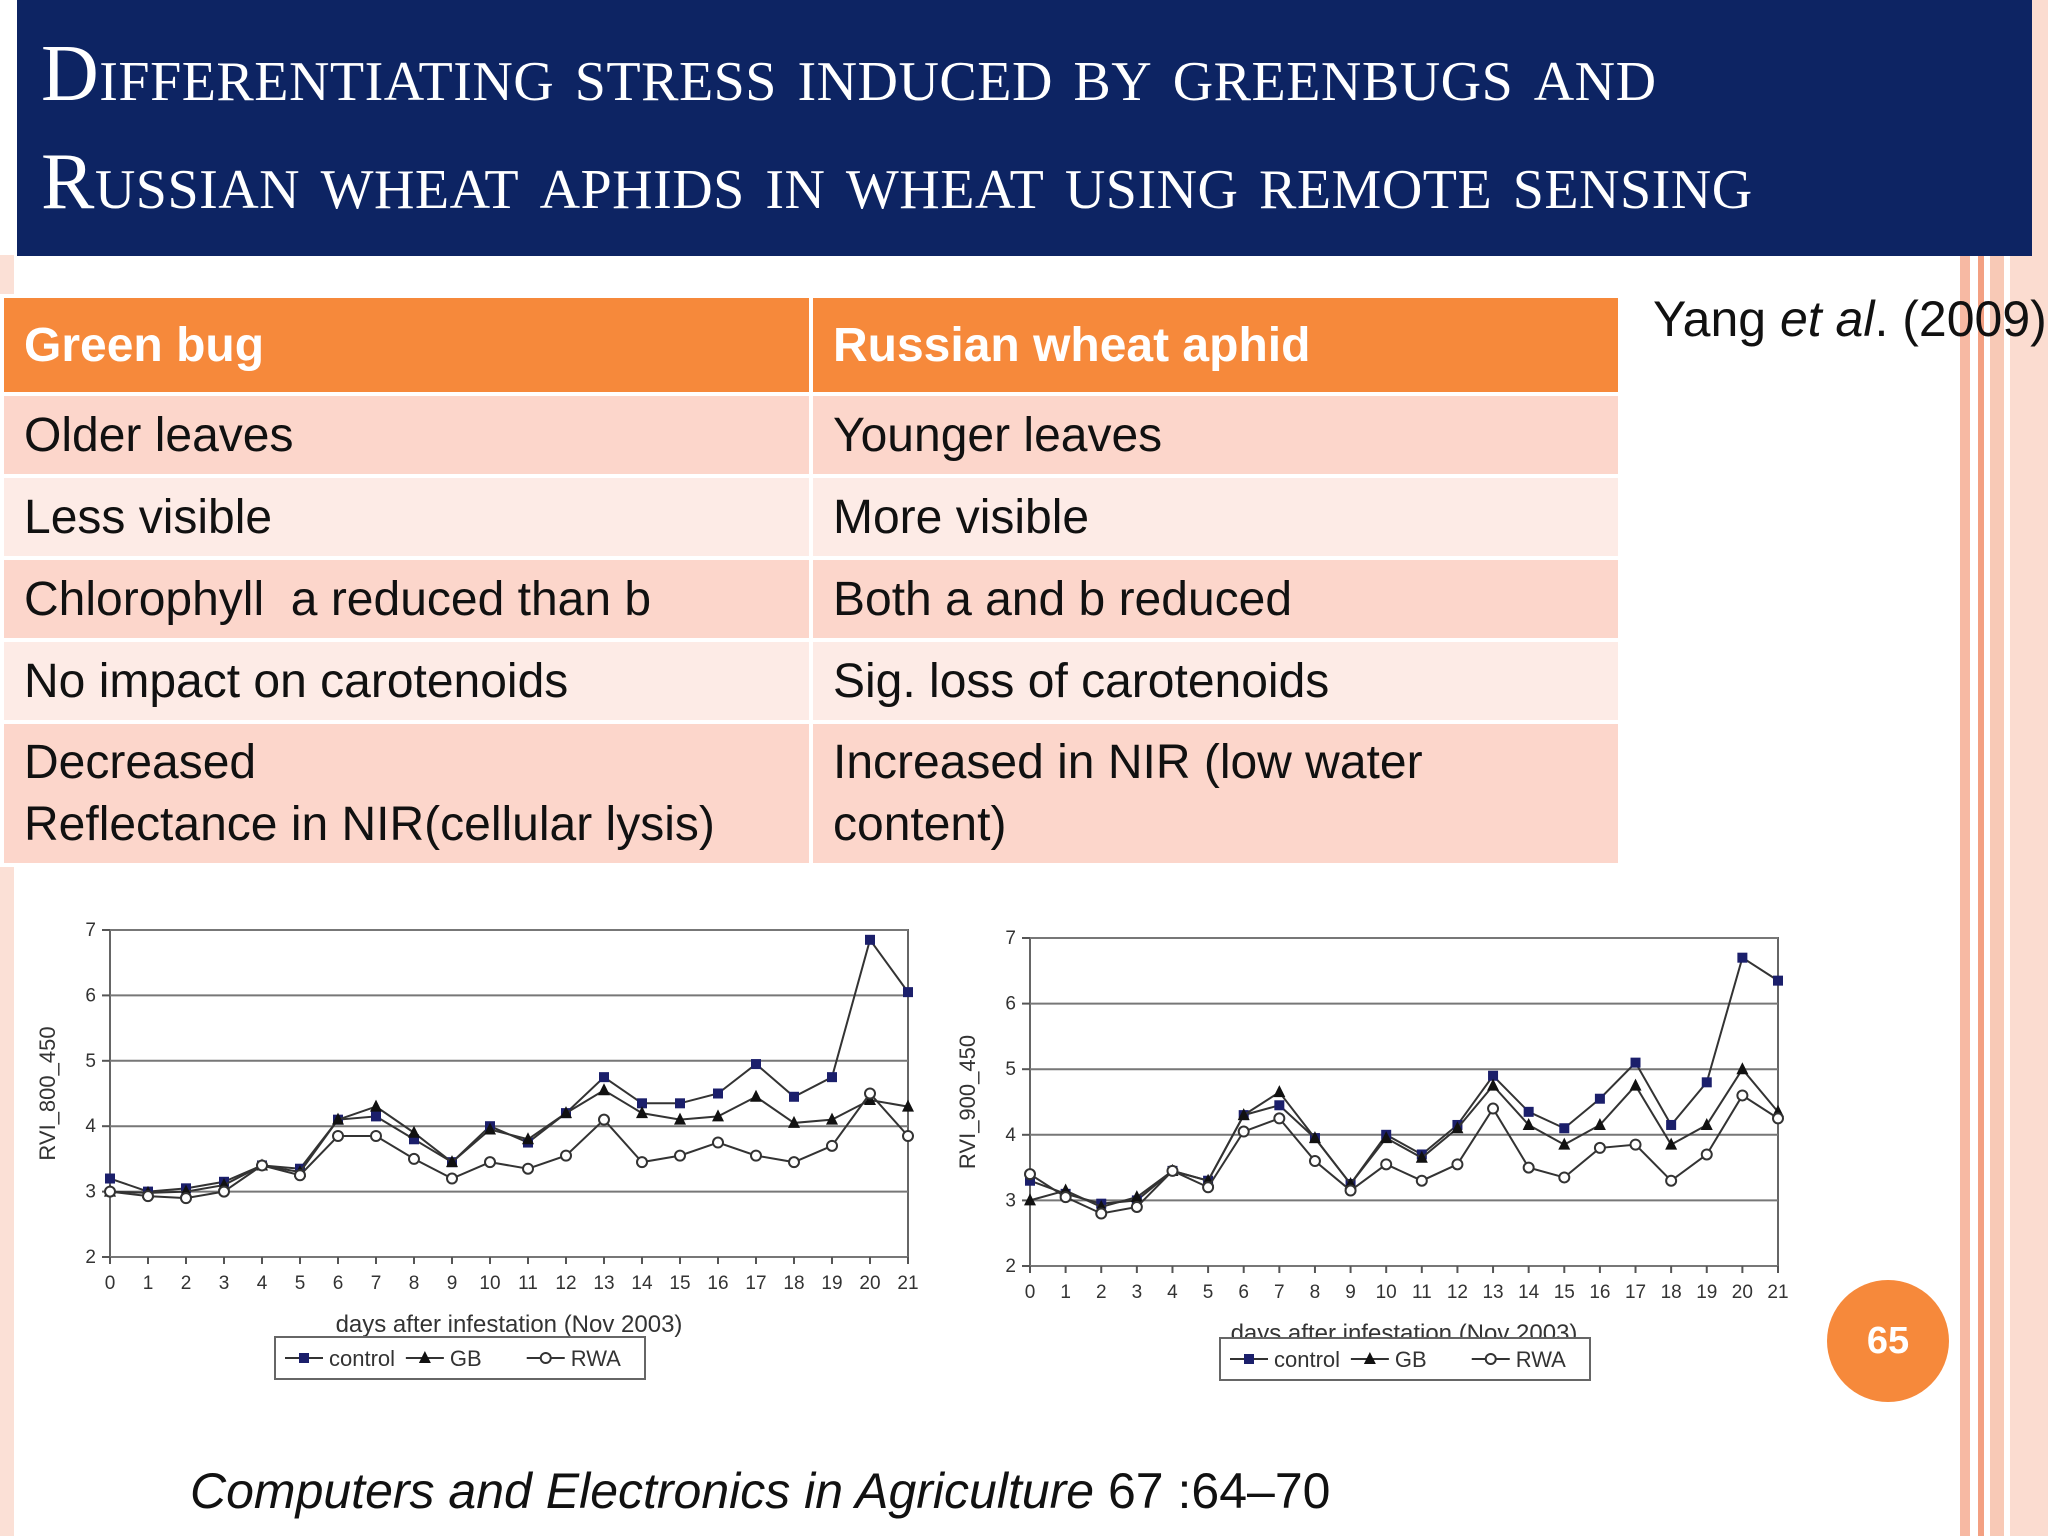 This screenshot has width=2048, height=1536. Describe the element at coordinates (1350, 1292) in the screenshot. I see `x-tick-label: 9` at that location.